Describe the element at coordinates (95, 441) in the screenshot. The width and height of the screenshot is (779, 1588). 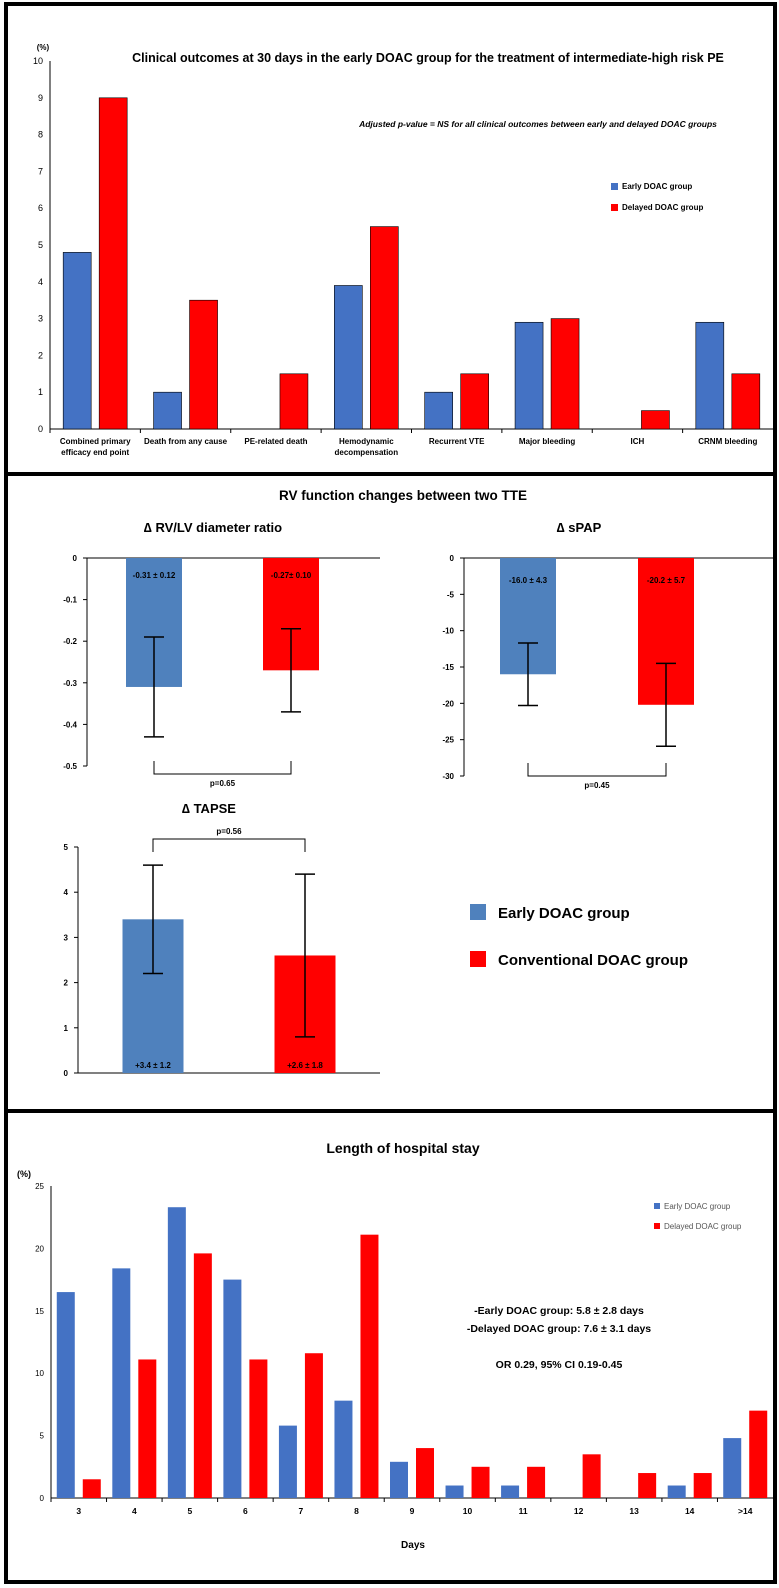
I see `category-label: Combined primary` at that location.